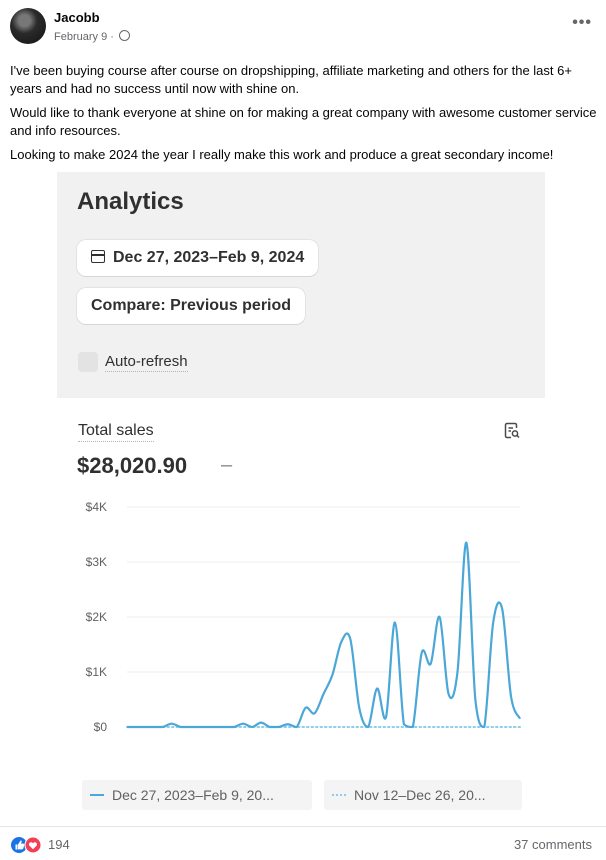 This screenshot has height=860, width=606. What do you see at coordinates (96, 672) in the screenshot?
I see `y-tick-label: $1K` at bounding box center [96, 672].